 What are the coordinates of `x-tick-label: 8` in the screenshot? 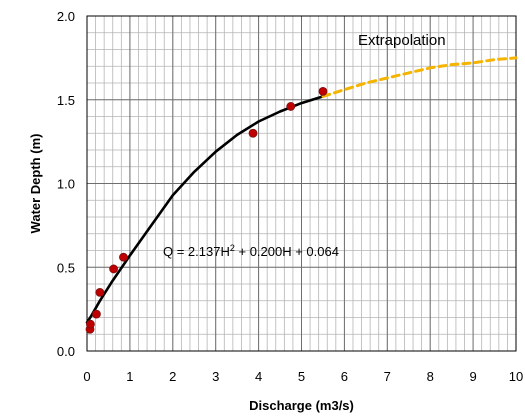 It's located at (430, 376).